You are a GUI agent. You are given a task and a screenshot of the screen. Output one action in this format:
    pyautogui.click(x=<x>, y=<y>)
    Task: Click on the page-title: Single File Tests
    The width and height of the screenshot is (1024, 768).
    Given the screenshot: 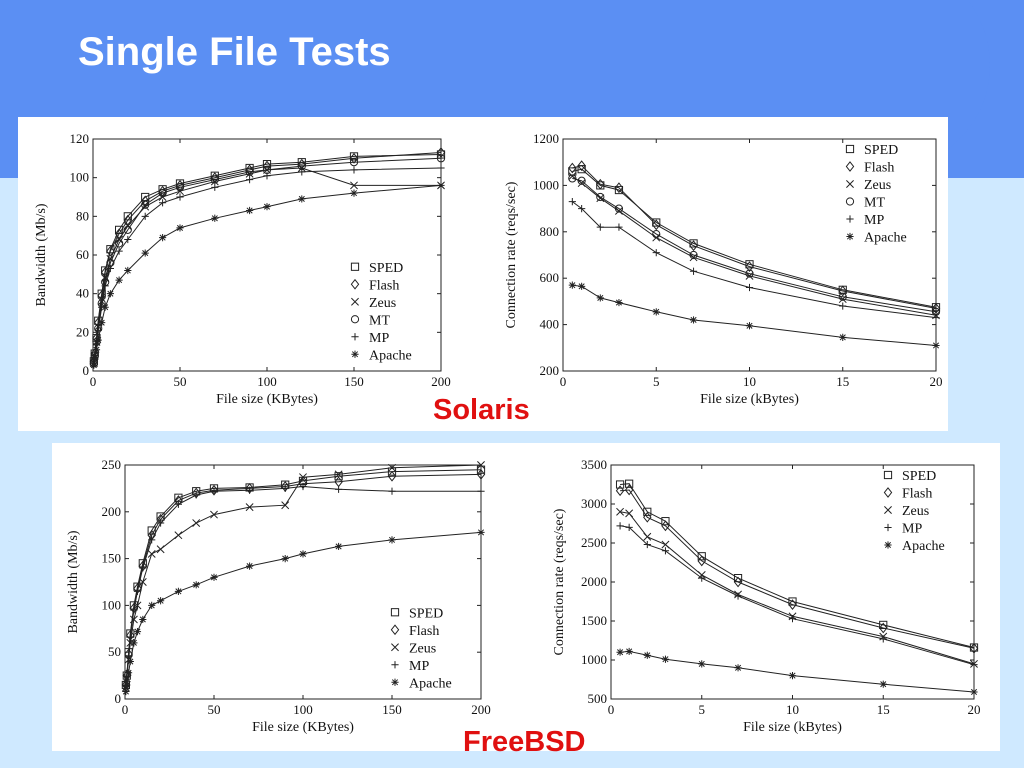 What is the action you would take?
    pyautogui.click(x=234, y=52)
    